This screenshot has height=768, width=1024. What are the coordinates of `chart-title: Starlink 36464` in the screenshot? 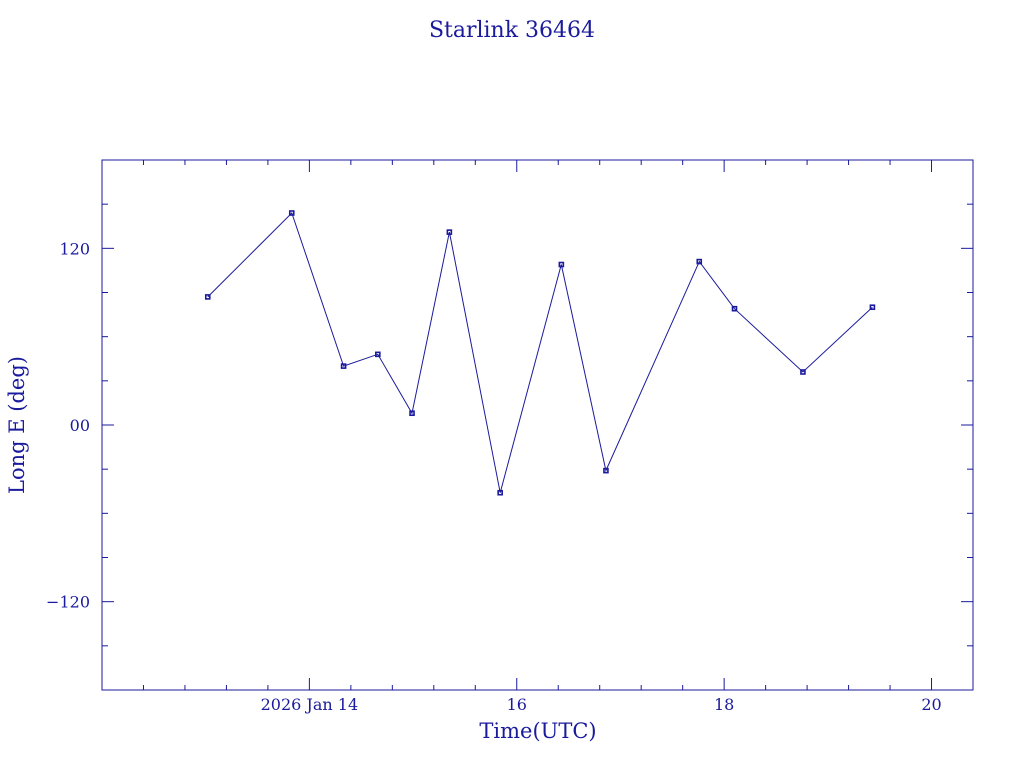 It's located at (512, 30).